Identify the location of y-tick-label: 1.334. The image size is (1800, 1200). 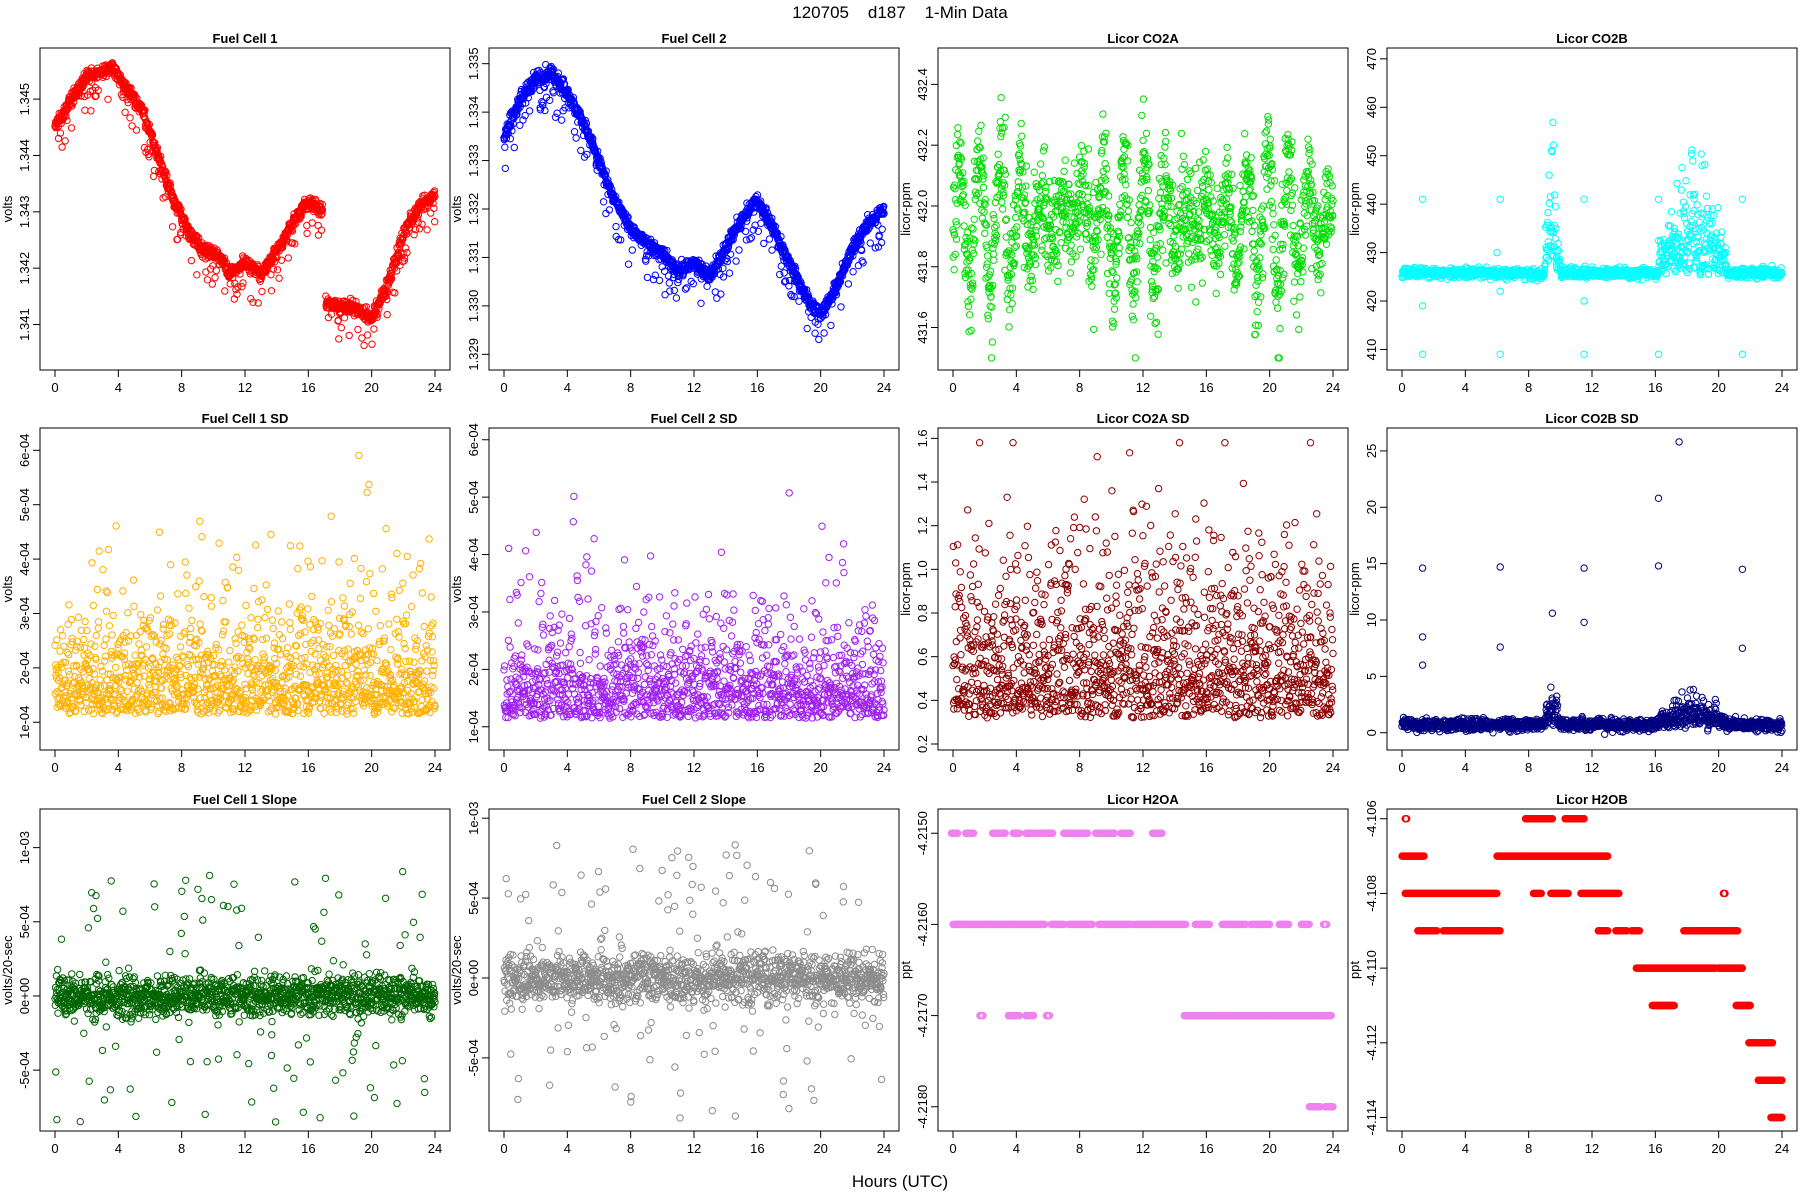
(473, 112).